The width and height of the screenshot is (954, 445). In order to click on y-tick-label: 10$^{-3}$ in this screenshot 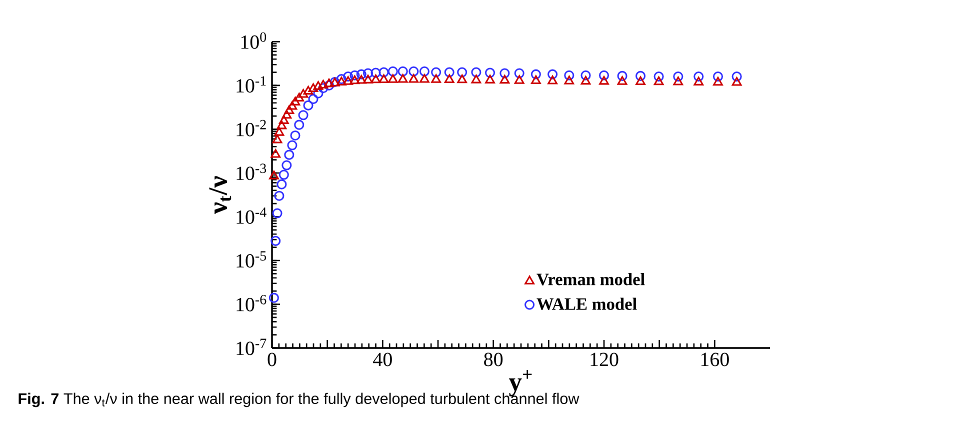, I will do `click(251, 172)`.